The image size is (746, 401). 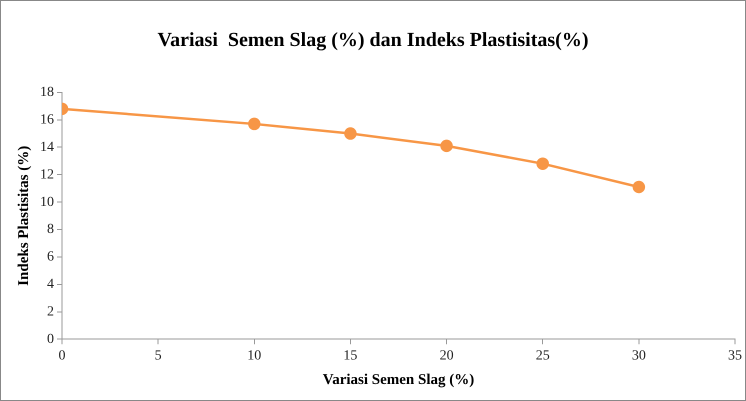 What do you see at coordinates (398, 380) in the screenshot?
I see `x-axis-title: Variasi Semen Slag (%)` at bounding box center [398, 380].